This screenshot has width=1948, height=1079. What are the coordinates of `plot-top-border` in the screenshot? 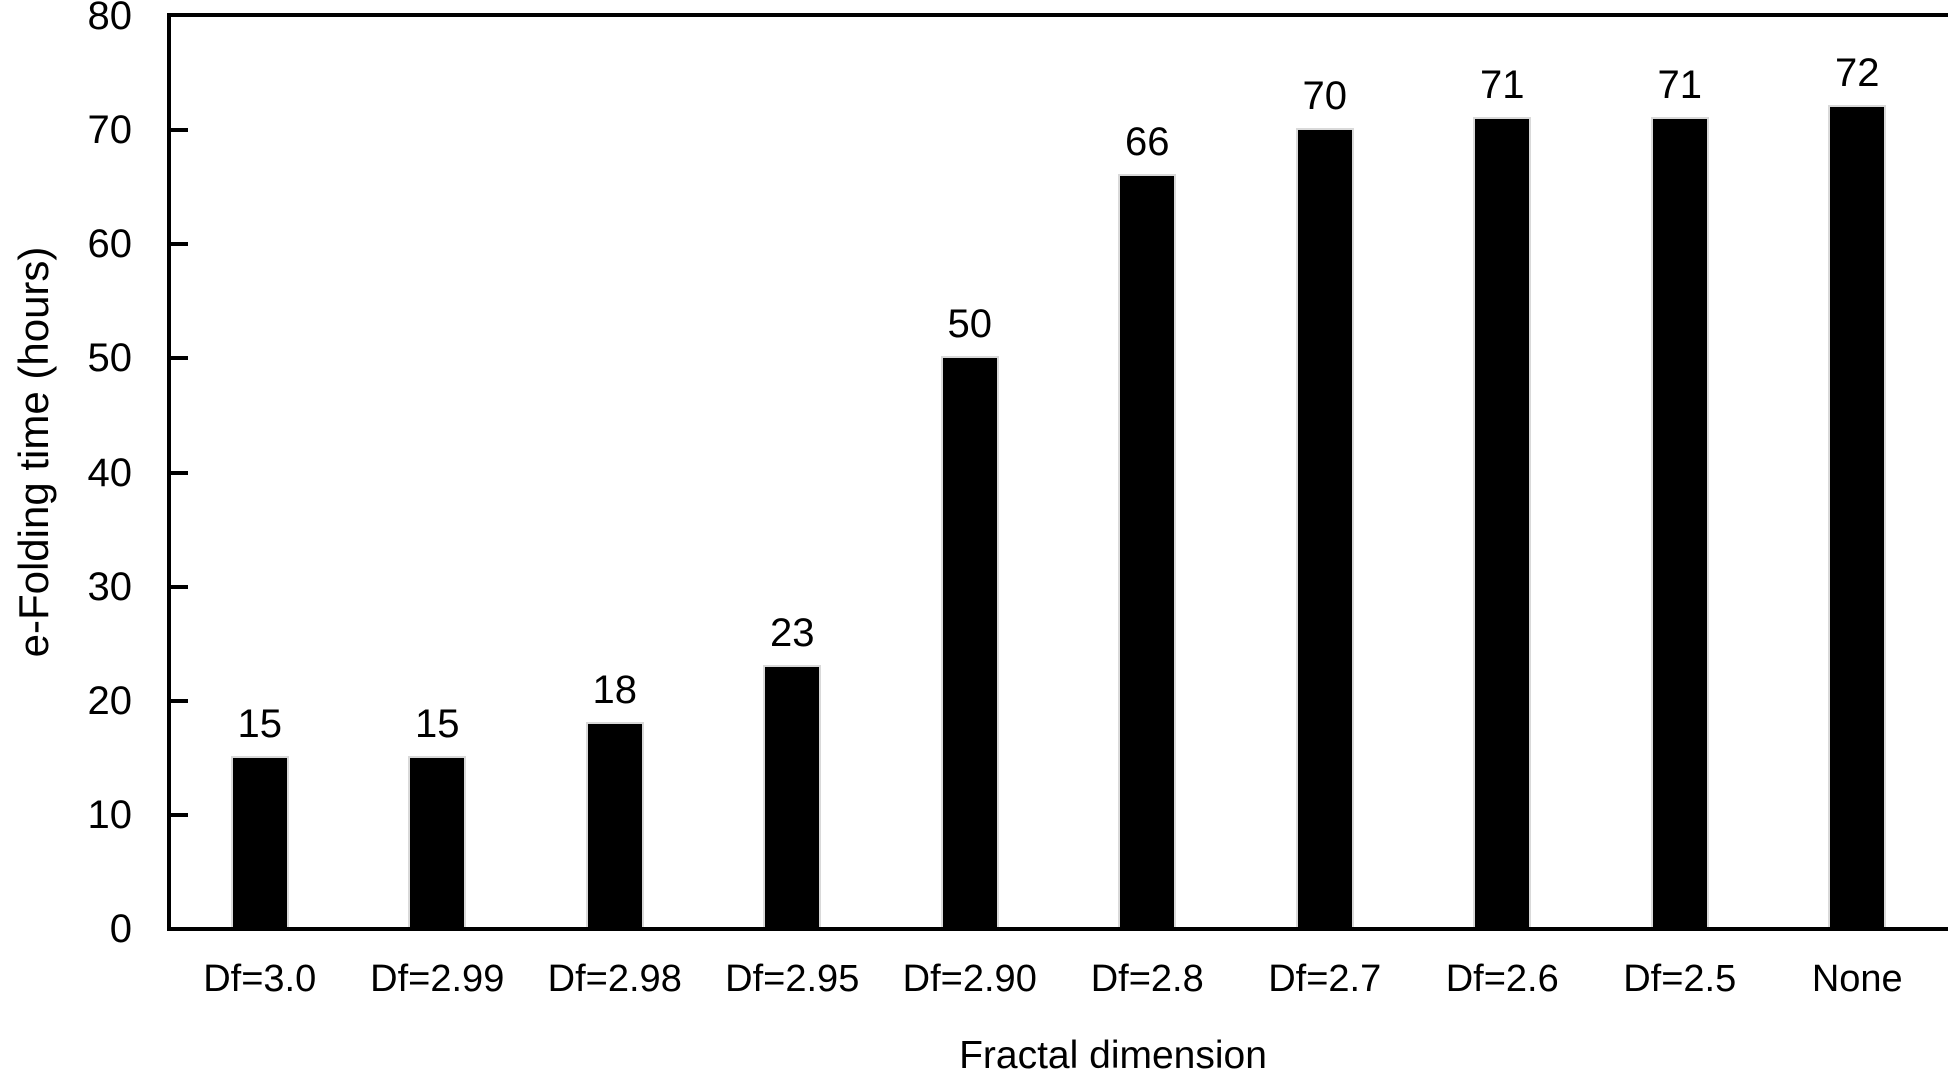 It's located at (1057, 15).